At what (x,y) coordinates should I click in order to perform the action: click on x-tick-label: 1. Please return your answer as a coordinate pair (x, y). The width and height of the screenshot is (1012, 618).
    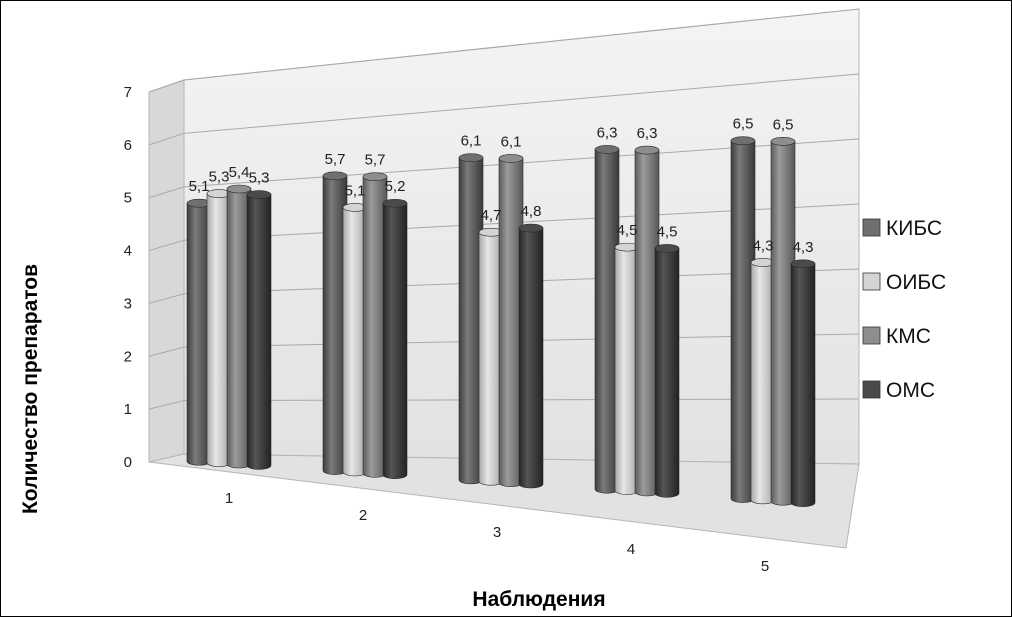
    Looking at the image, I should click on (229, 498).